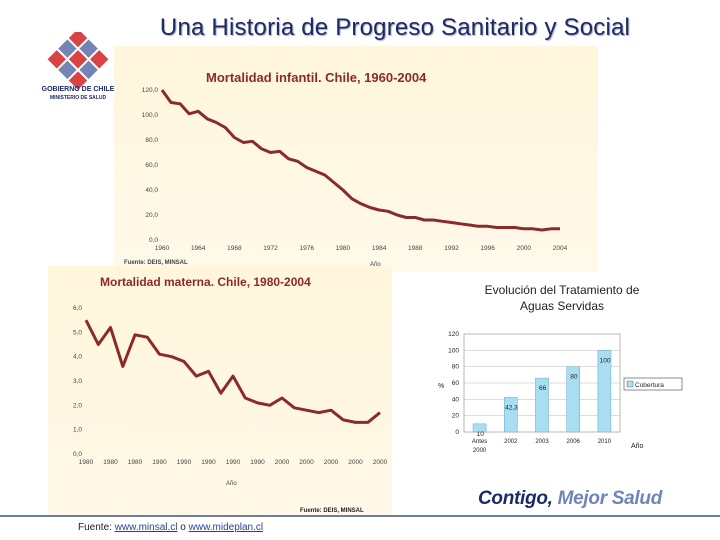 This screenshot has height=540, width=720. I want to click on chart1-ytick: 5,0, so click(77, 332).